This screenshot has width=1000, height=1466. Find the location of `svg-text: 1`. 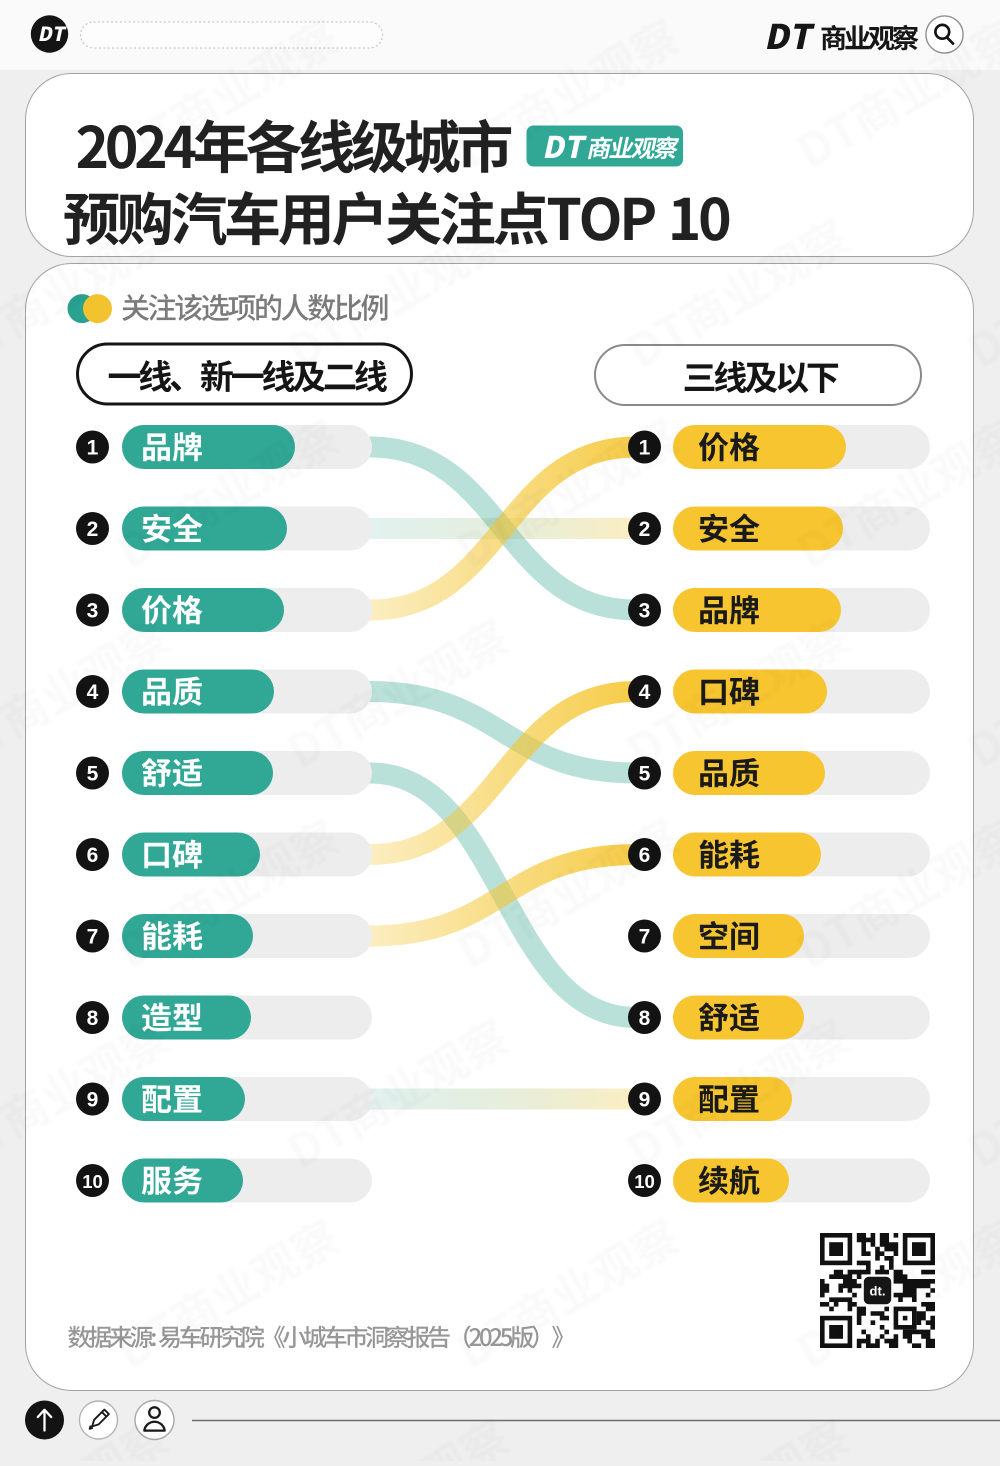

svg-text: 1 is located at coordinates (93, 447).